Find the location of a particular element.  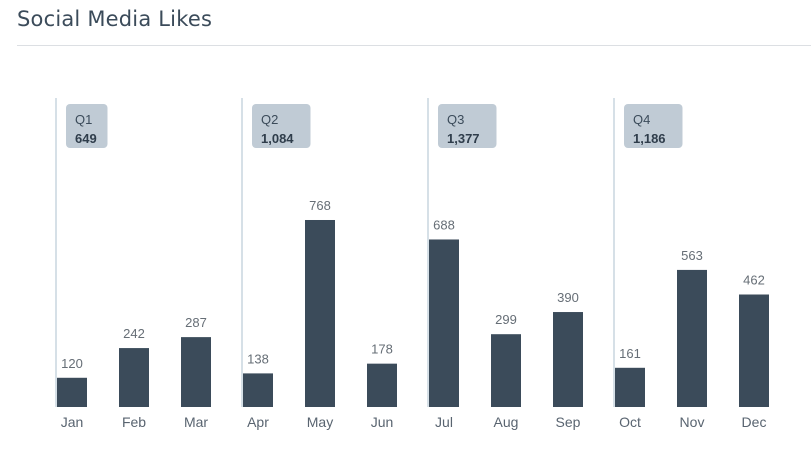

x-tick-label: Apr is located at coordinates (258, 422).